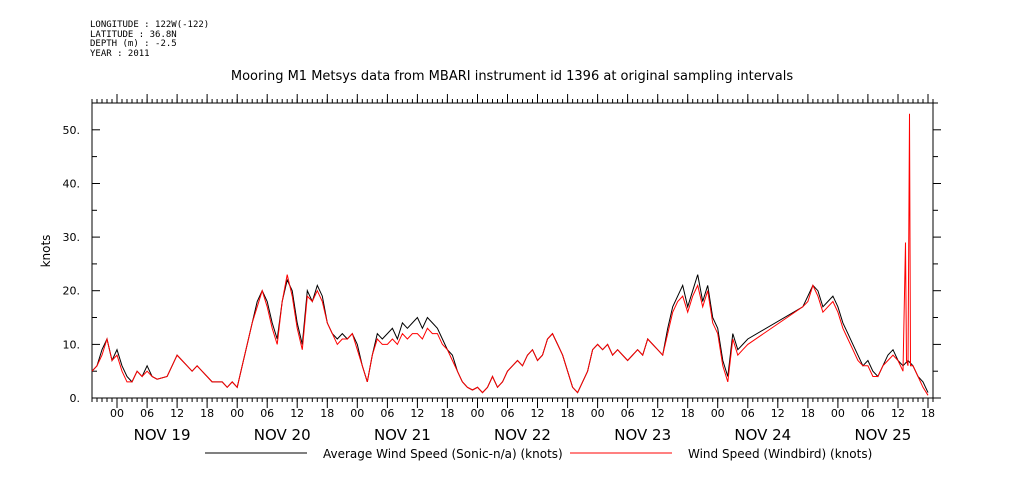  What do you see at coordinates (762, 435) in the screenshot?
I see `x-day-label: NOV 24` at bounding box center [762, 435].